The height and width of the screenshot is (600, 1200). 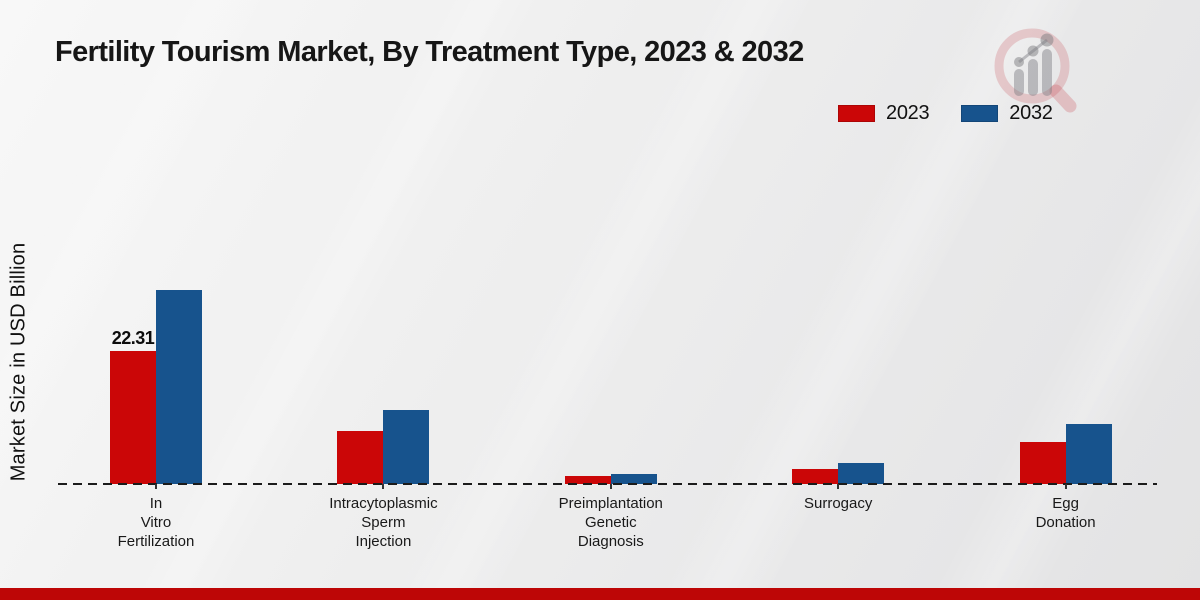 I want to click on bar-value-label-2023: 22.31, so click(x=133, y=338).